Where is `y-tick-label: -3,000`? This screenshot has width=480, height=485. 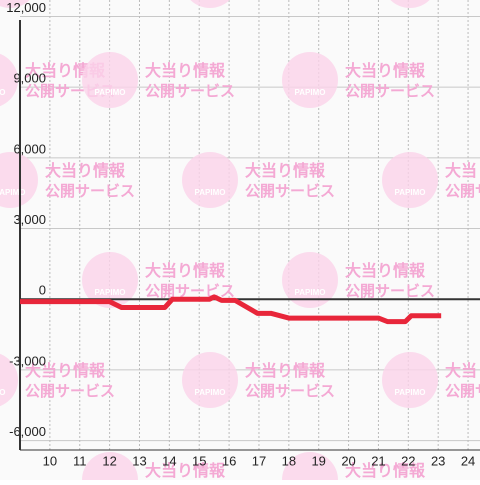 y-tick-label: -3,000 is located at coordinates (27, 360).